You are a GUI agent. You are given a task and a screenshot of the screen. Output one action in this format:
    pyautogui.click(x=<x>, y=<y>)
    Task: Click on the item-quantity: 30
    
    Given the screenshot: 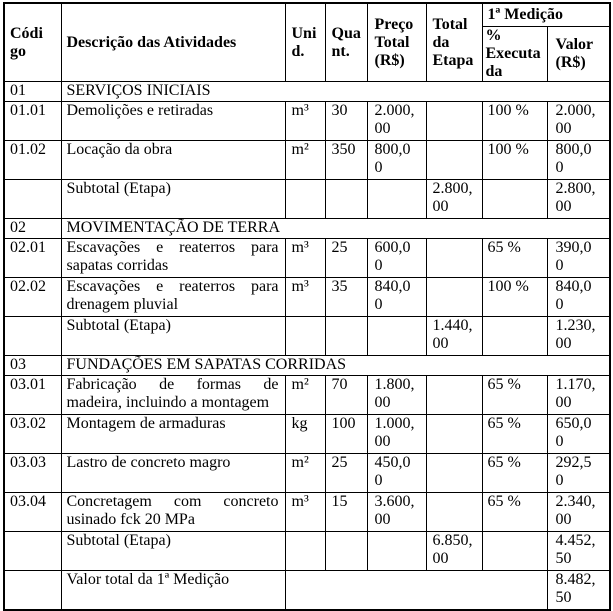 What is the action you would take?
    pyautogui.click(x=346, y=121)
    